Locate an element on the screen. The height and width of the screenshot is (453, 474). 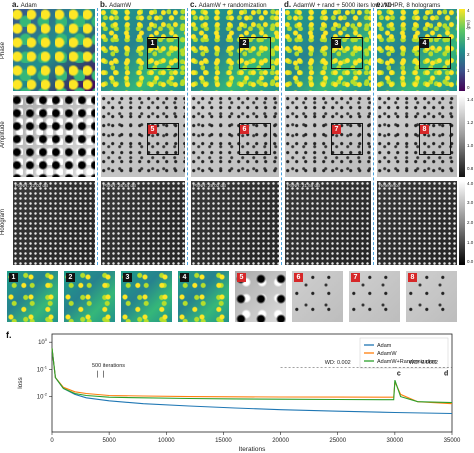
x-axis-label: Iterations is located at coordinates (252, 449).